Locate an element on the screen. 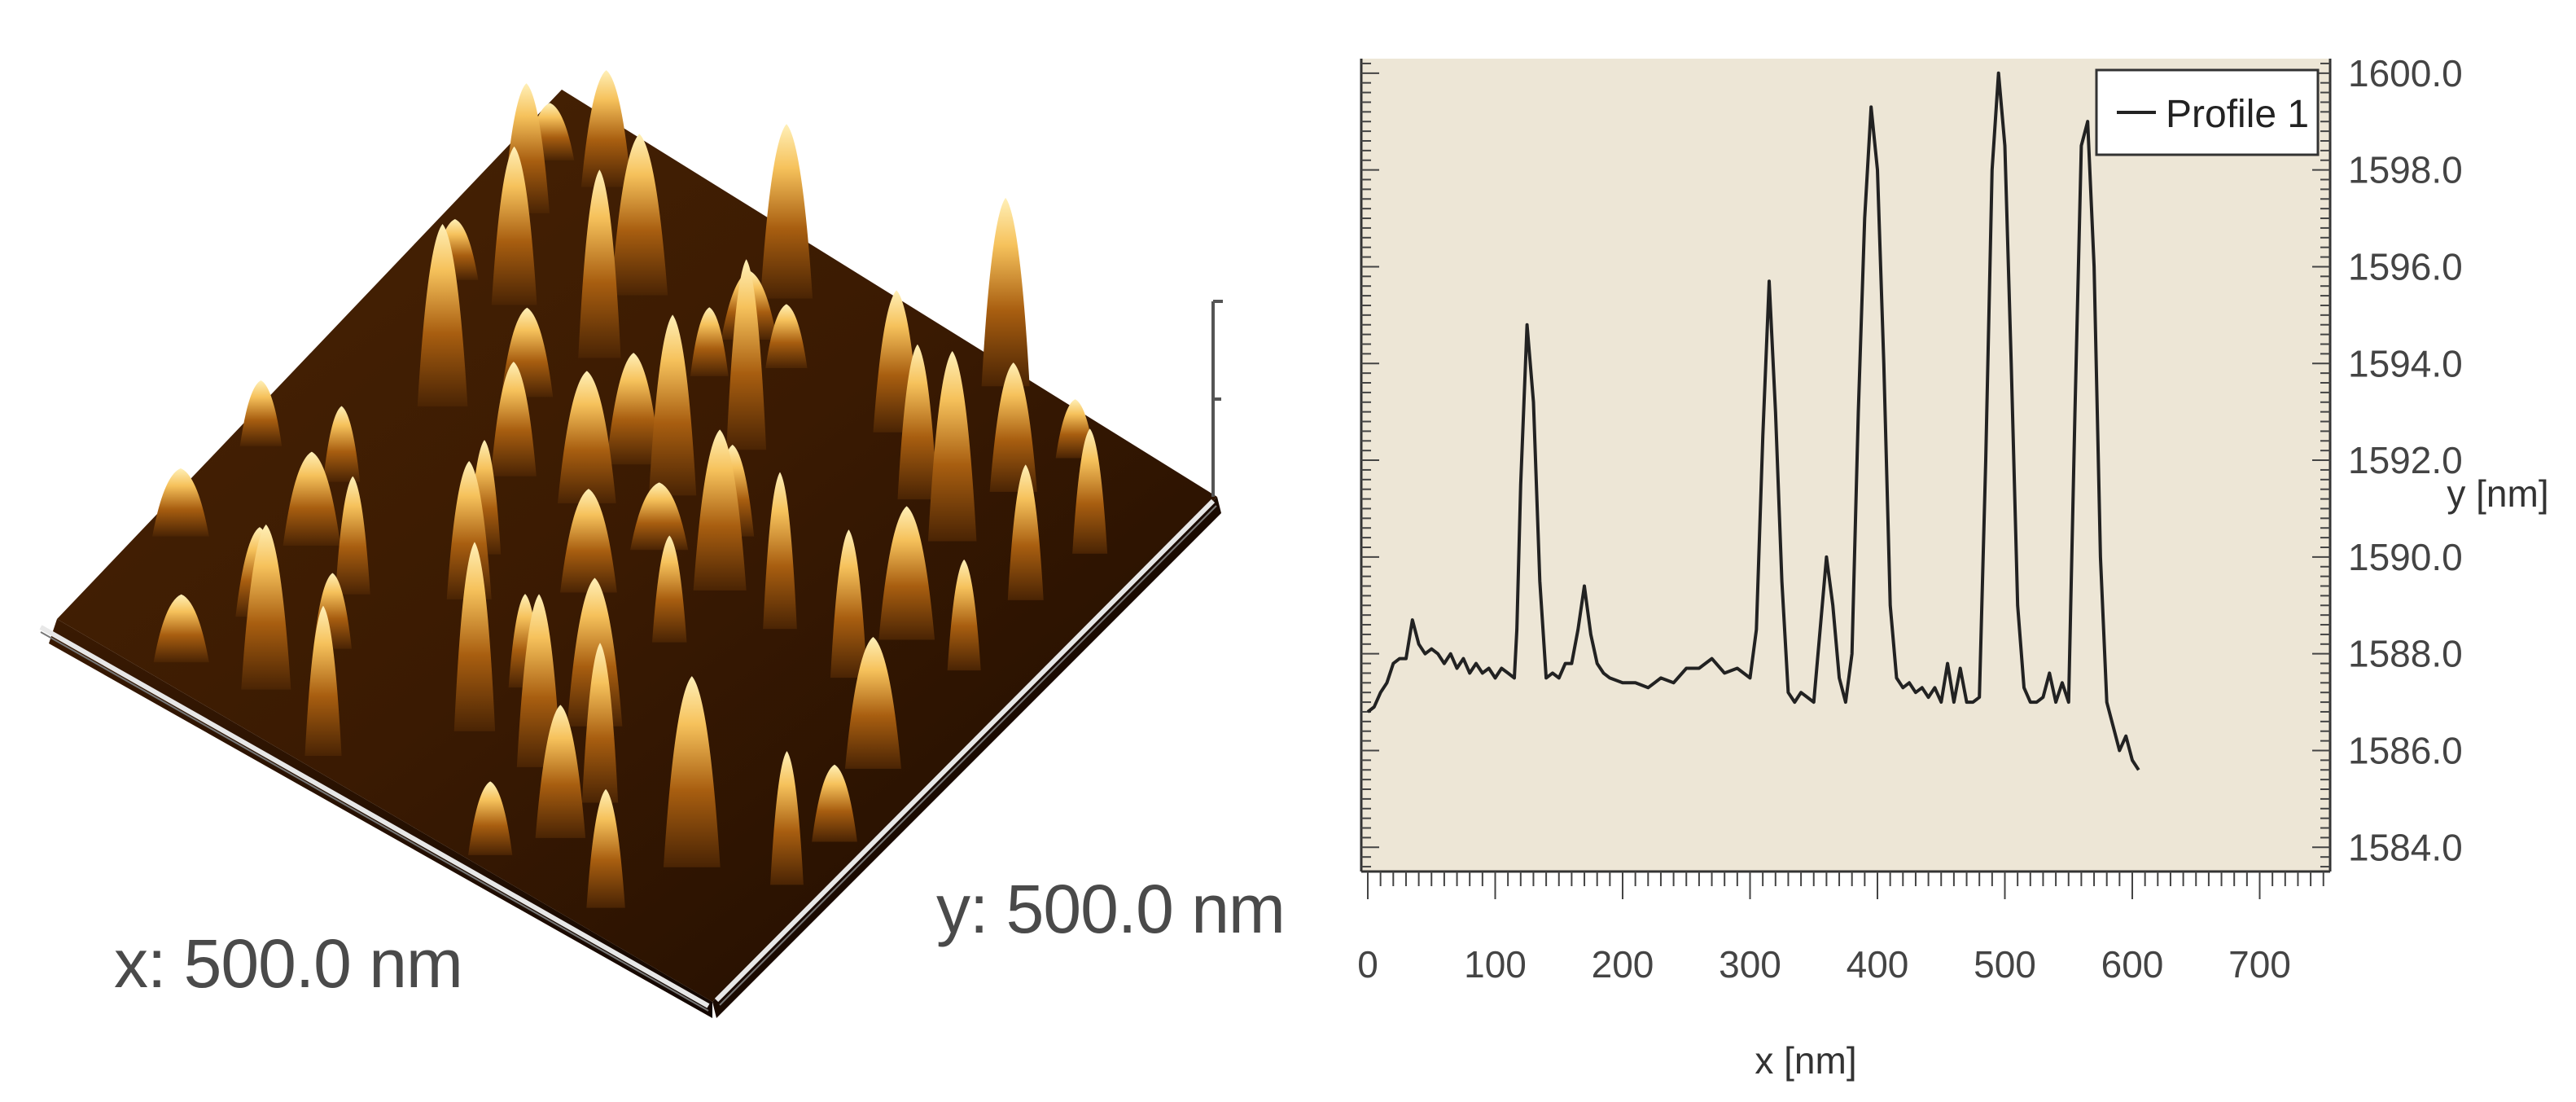 Image resolution: width=2576 pixels, height=1102 pixels. y-tick-label: 1600.0 is located at coordinates (2405, 73).